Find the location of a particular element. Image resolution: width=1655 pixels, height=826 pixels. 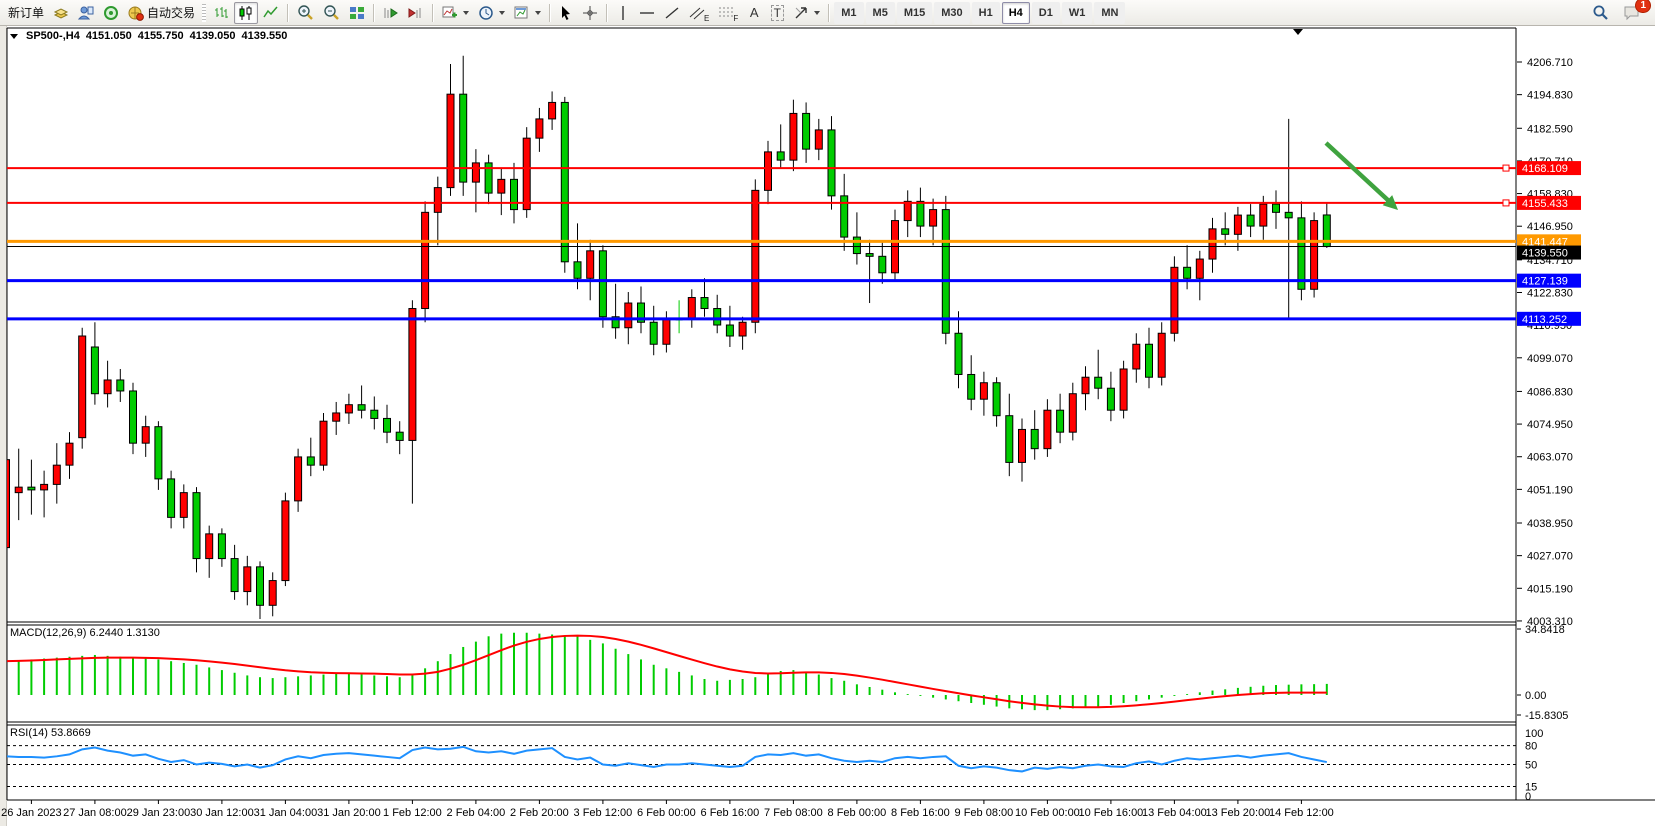

new-order-button: 新订单 is located at coordinates (26, 13).